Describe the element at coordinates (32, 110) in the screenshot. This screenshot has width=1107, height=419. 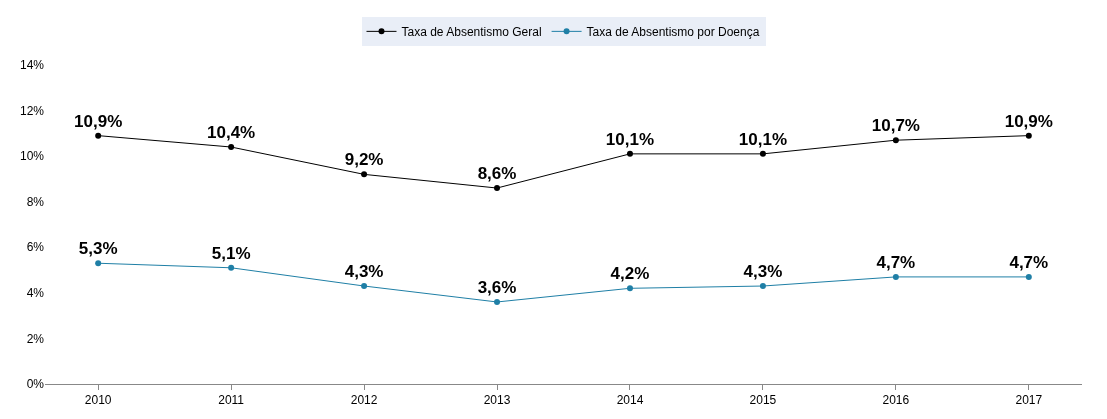
I see `y-tick-label: 12%` at that location.